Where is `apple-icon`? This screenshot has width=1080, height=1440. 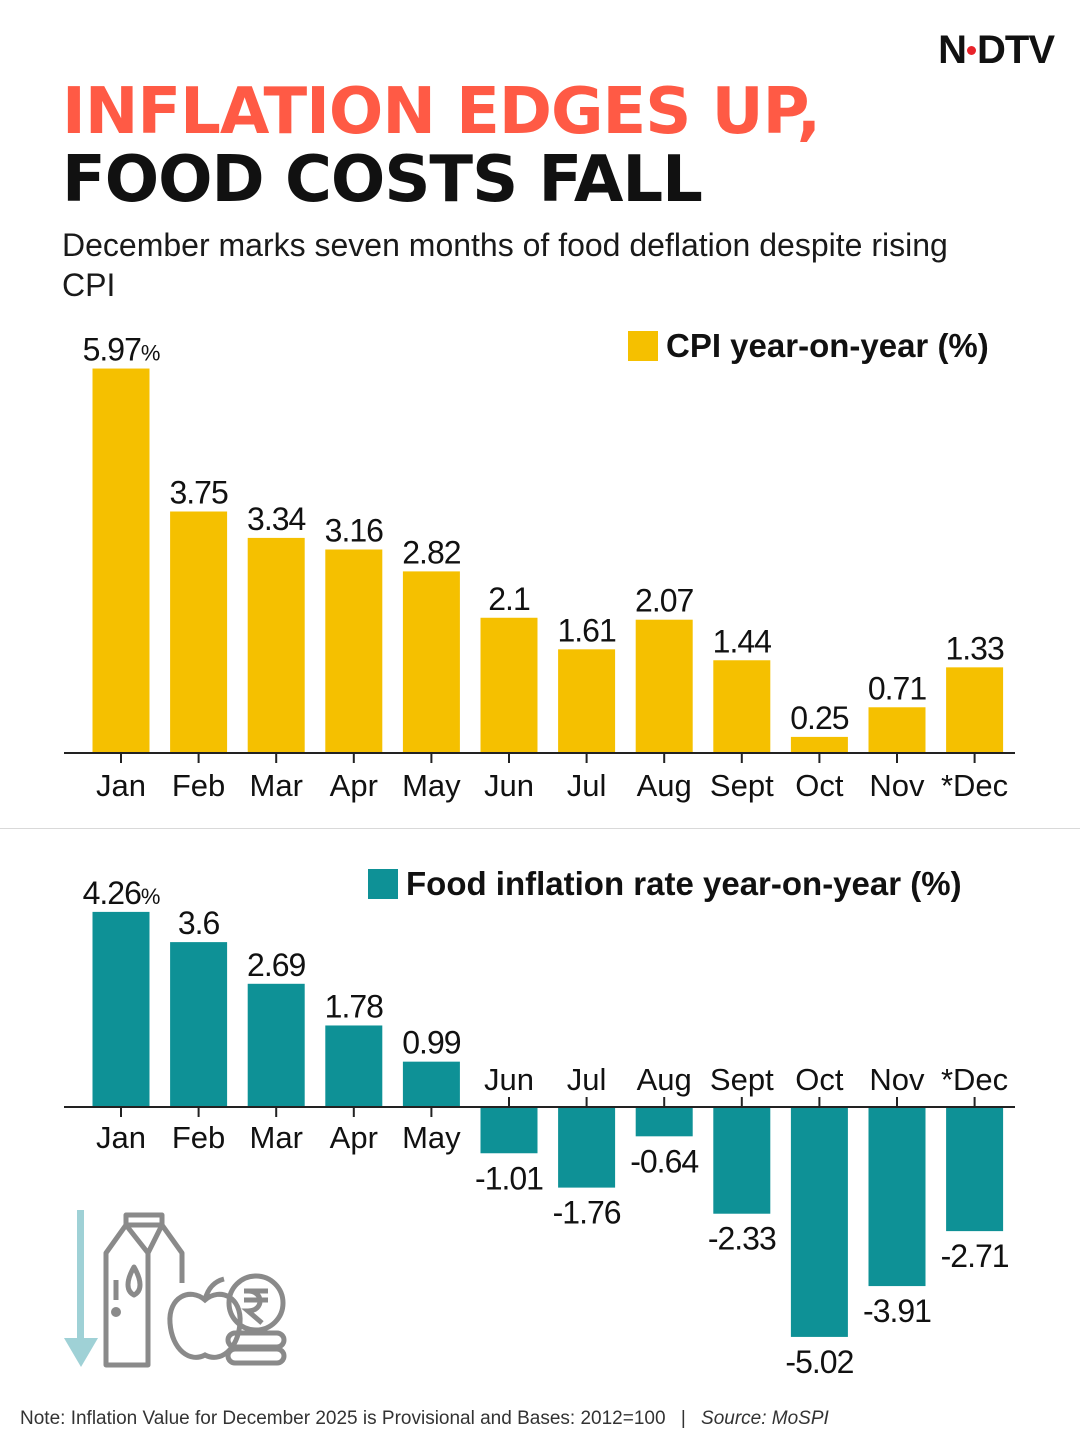 apple-icon is located at coordinates (205, 1318).